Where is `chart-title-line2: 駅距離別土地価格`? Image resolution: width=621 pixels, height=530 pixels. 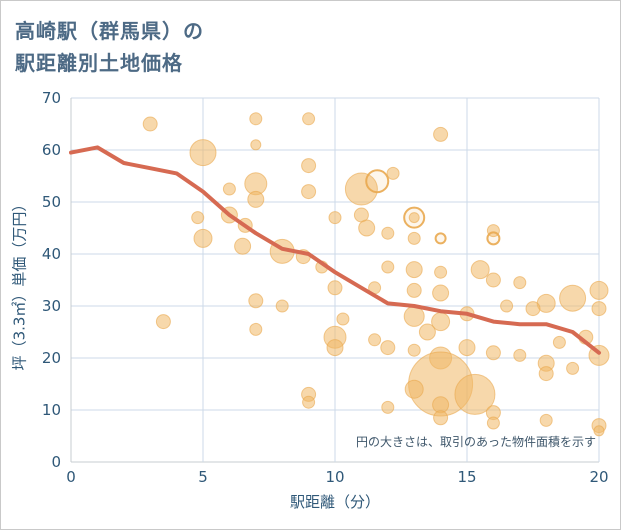
chart-title-line2: 駅距離別土地価格 is located at coordinates (99, 63).